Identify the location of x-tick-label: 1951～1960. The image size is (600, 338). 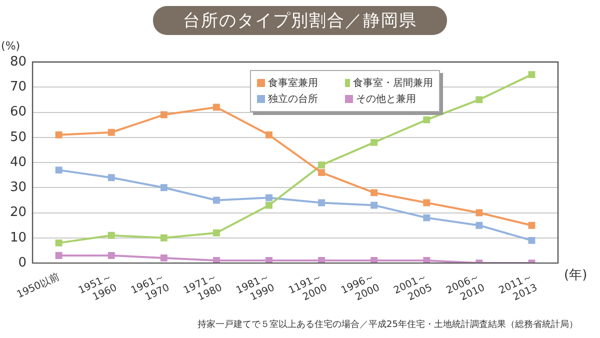
(97, 288).